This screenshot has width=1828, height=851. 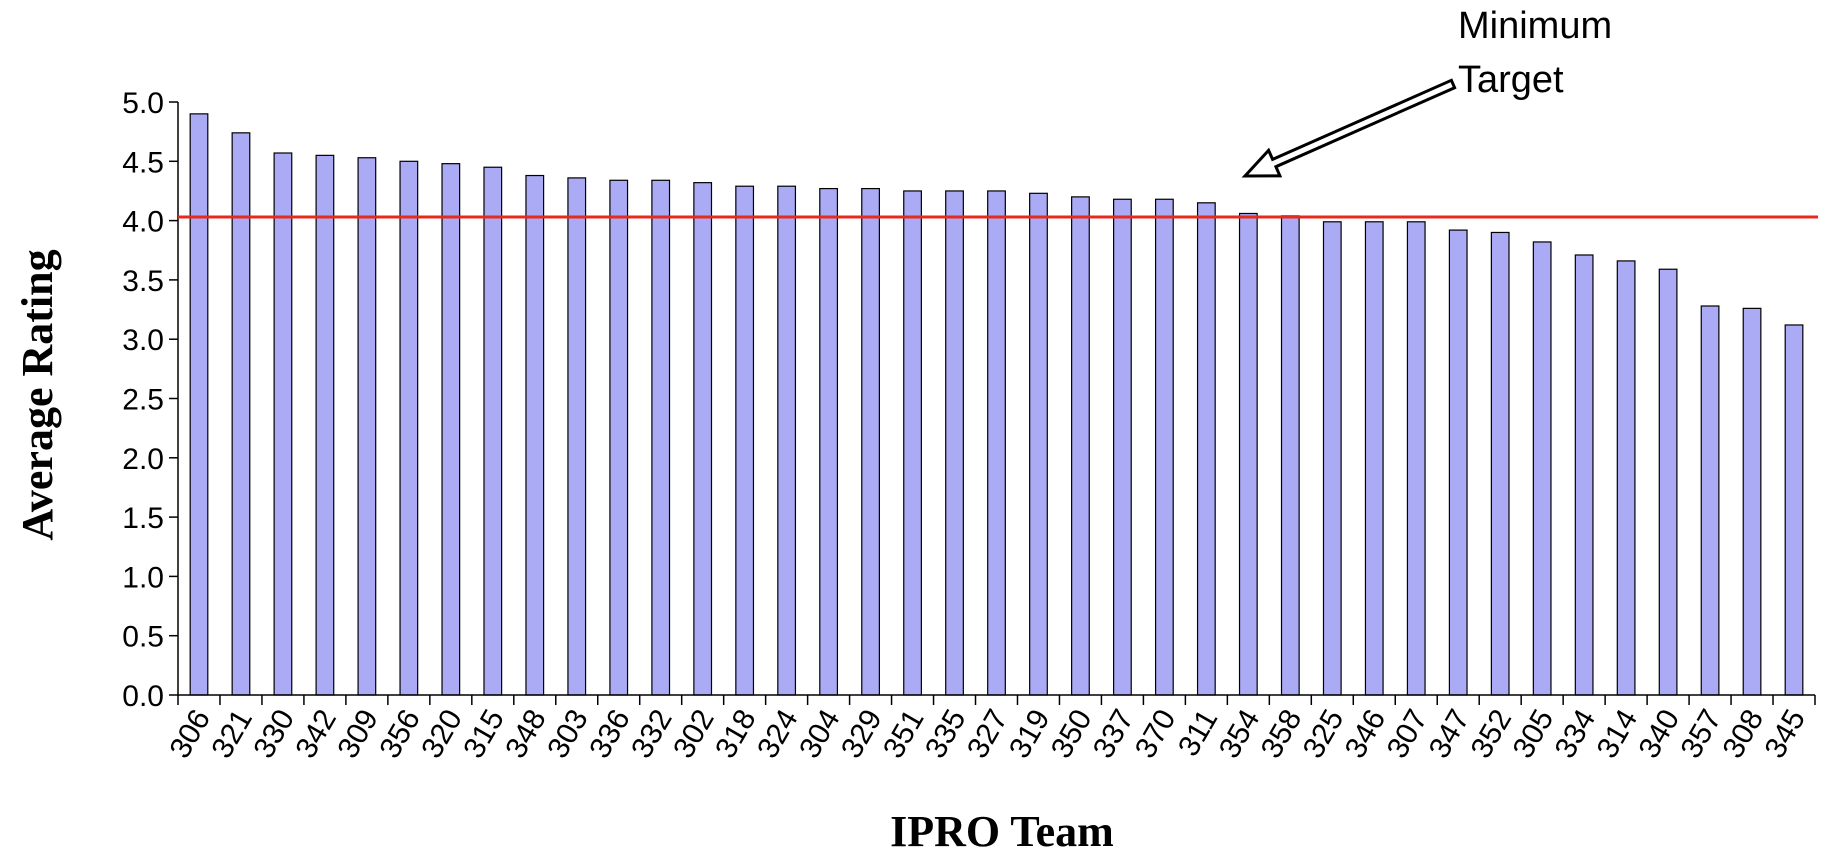 What do you see at coordinates (143, 459) in the screenshot?
I see `y-tick-label: 2.0` at bounding box center [143, 459].